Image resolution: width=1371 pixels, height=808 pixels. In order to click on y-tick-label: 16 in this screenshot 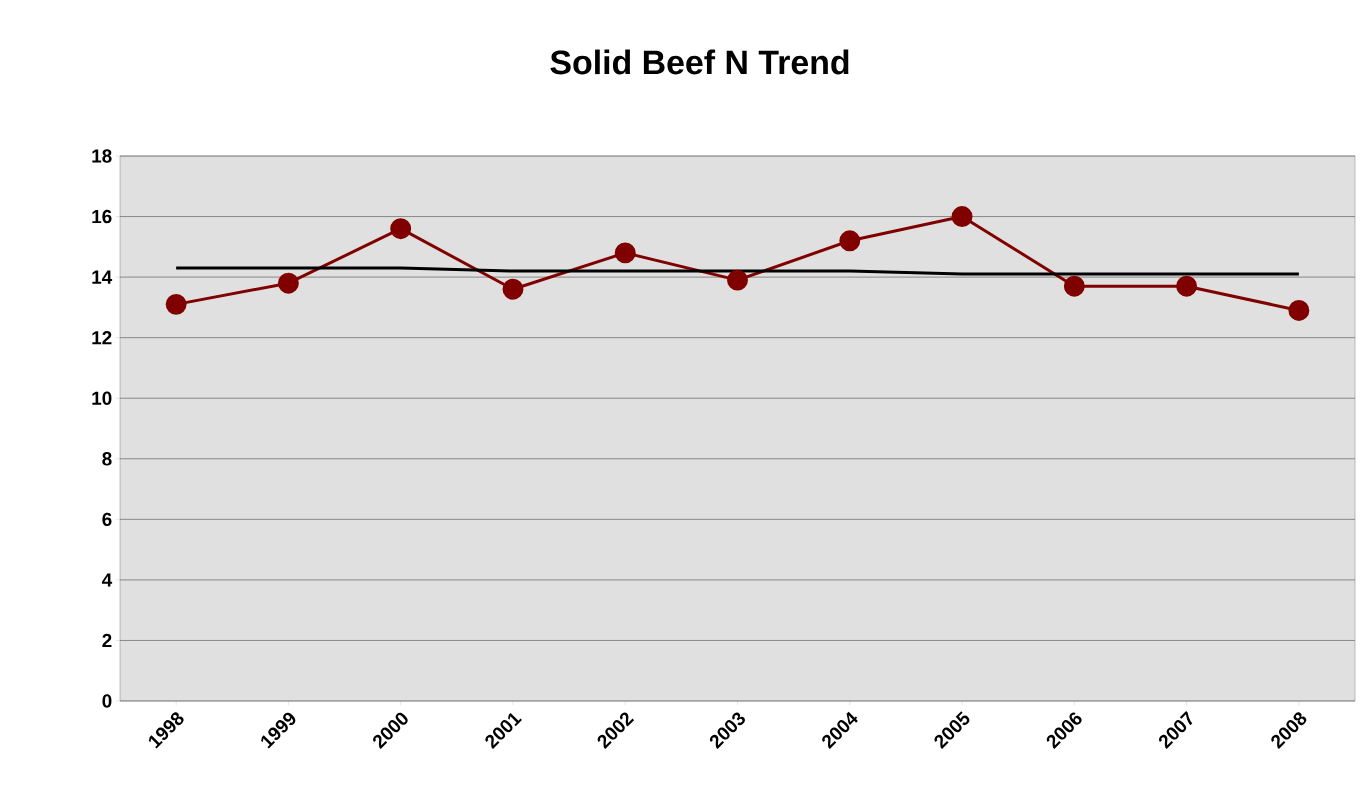, I will do `click(102, 216)`.